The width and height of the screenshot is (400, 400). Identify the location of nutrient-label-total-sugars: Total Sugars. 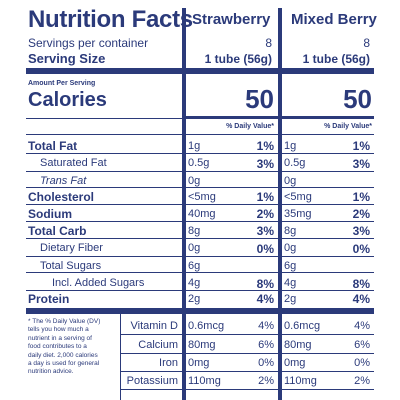
(71, 266).